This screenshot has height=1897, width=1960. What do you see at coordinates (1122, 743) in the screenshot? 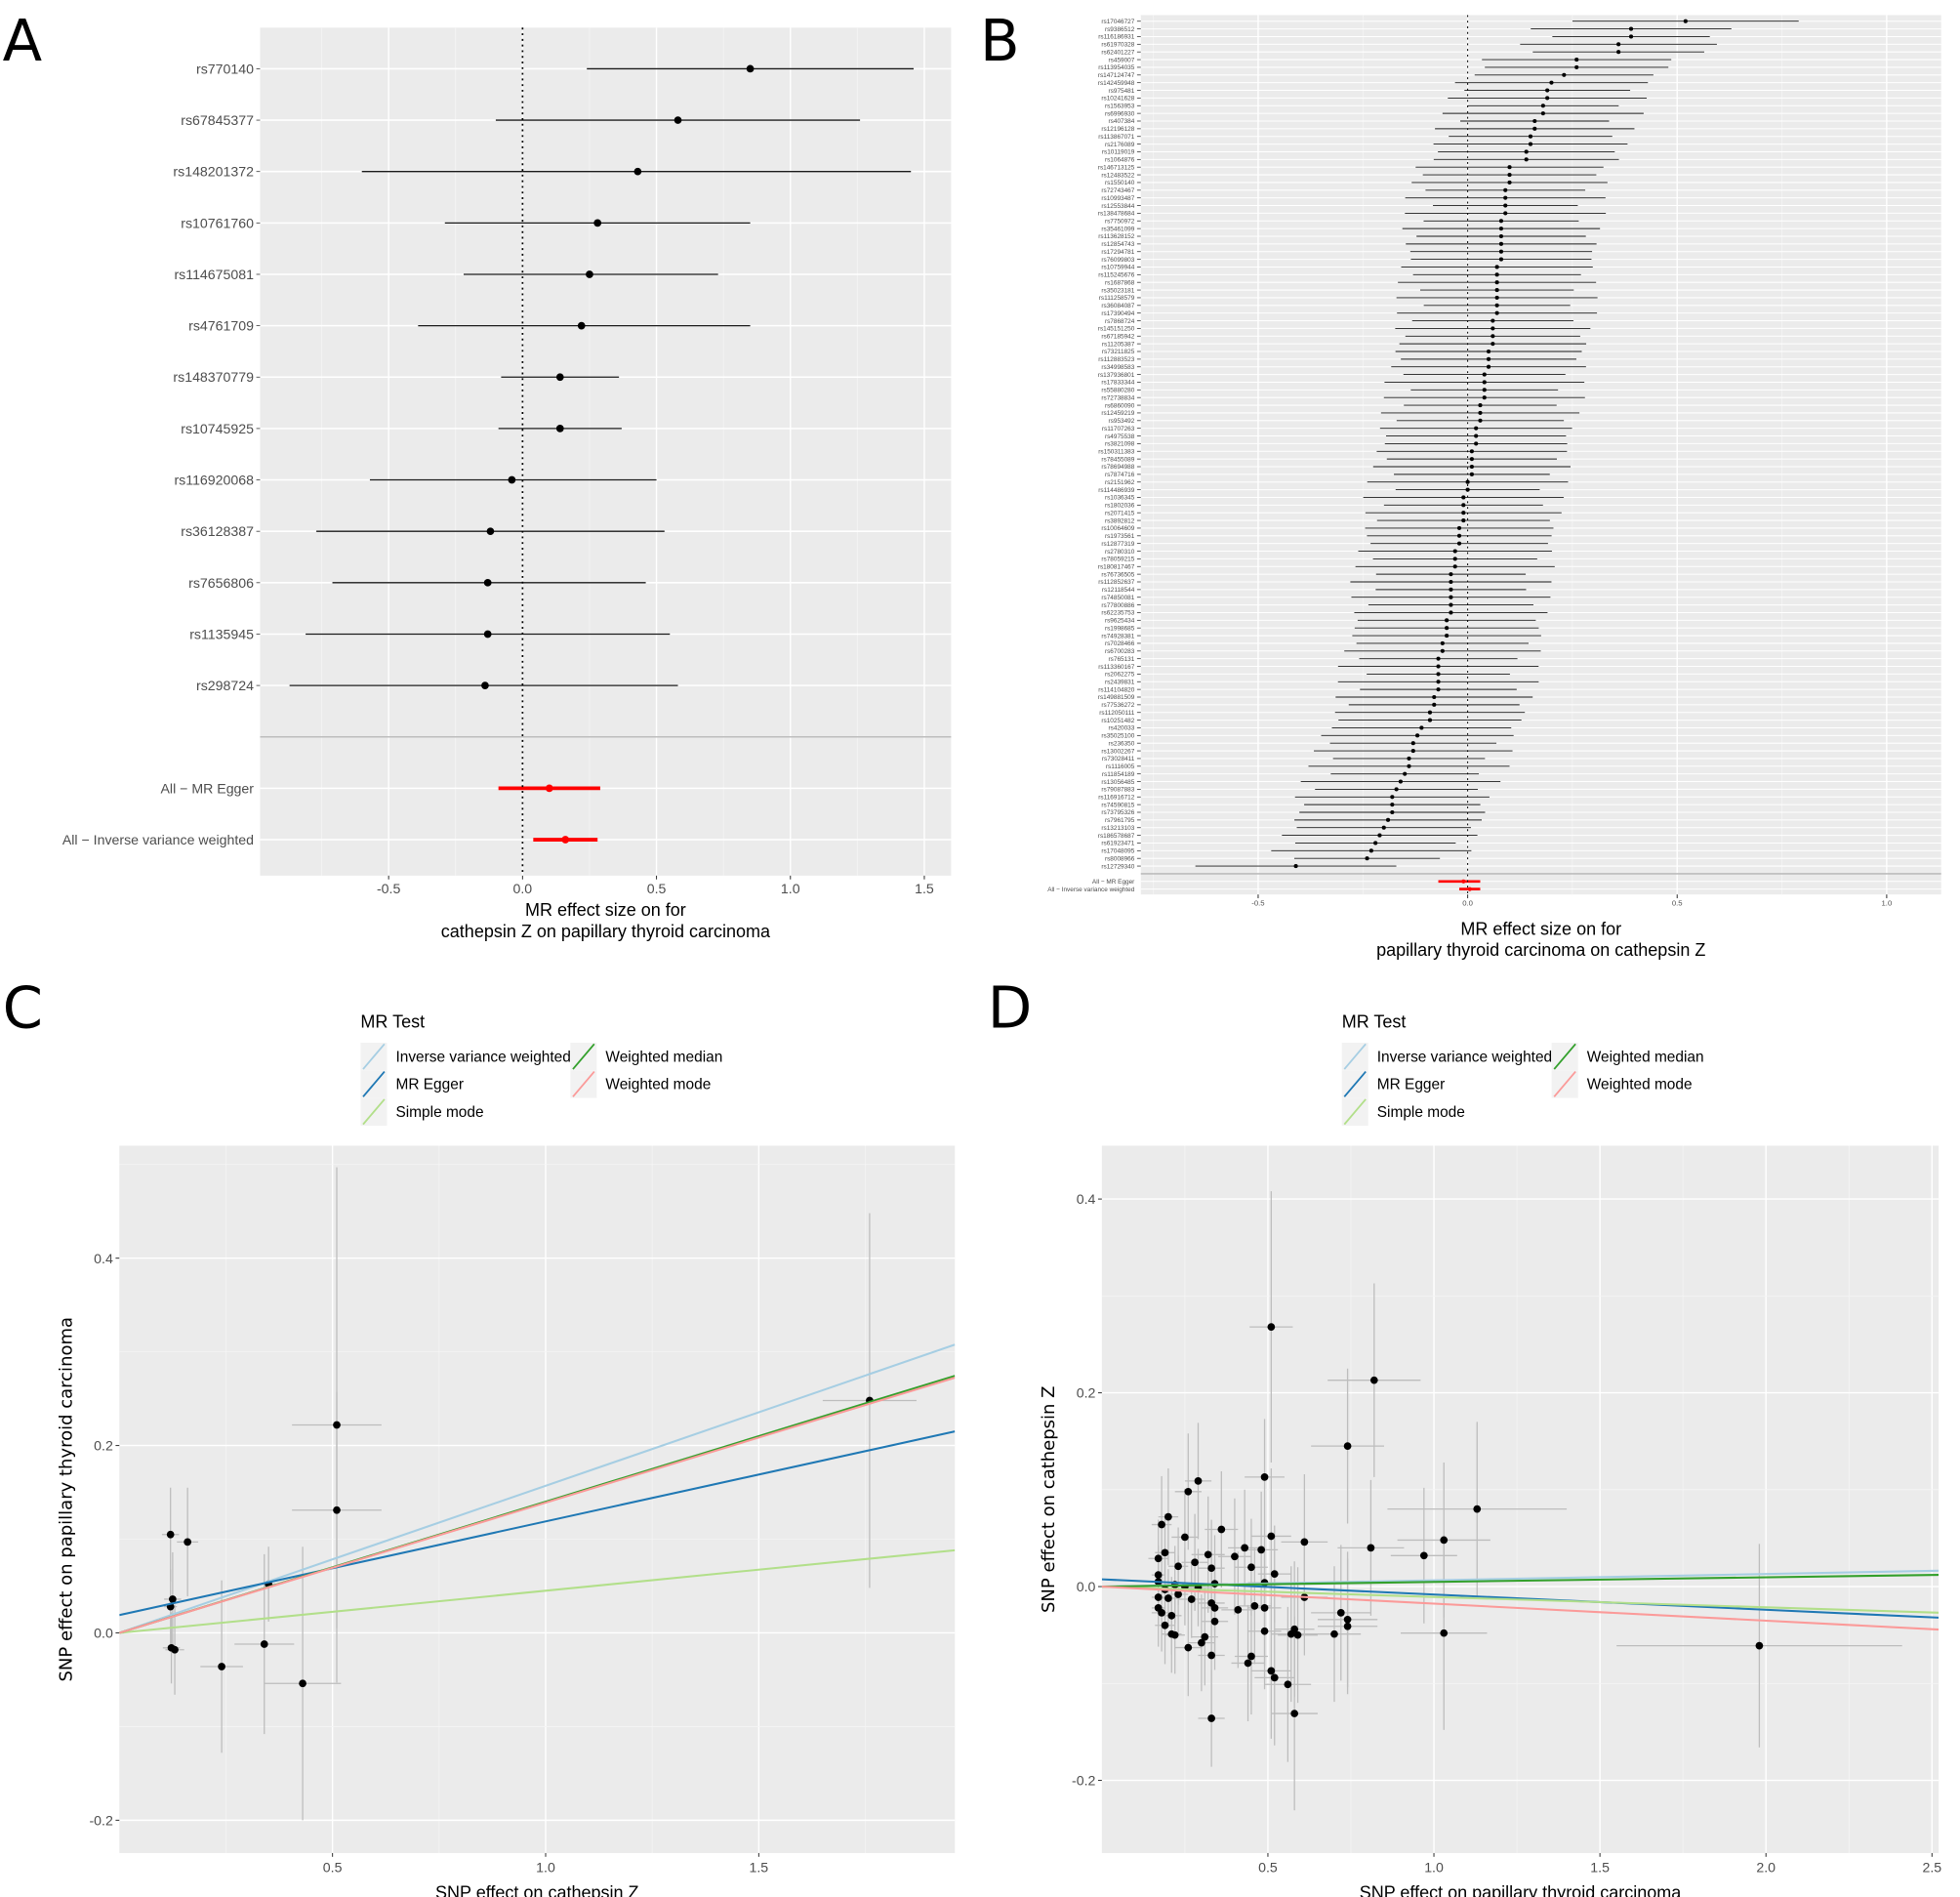
I see `snp-label: rs236350` at bounding box center [1122, 743].